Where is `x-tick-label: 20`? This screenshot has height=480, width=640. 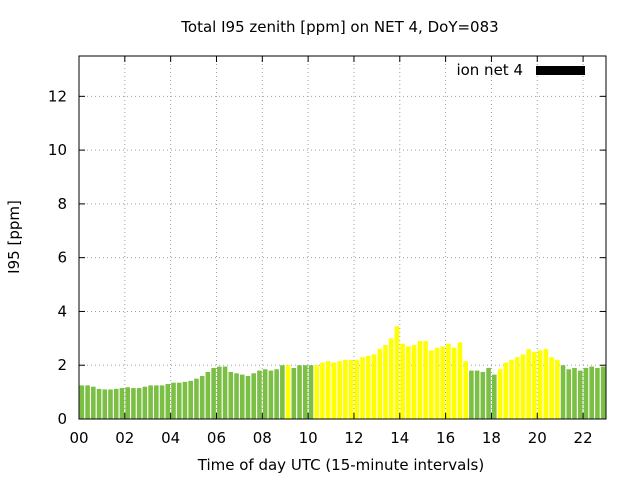
x-tick-label: 20 is located at coordinates (537, 438).